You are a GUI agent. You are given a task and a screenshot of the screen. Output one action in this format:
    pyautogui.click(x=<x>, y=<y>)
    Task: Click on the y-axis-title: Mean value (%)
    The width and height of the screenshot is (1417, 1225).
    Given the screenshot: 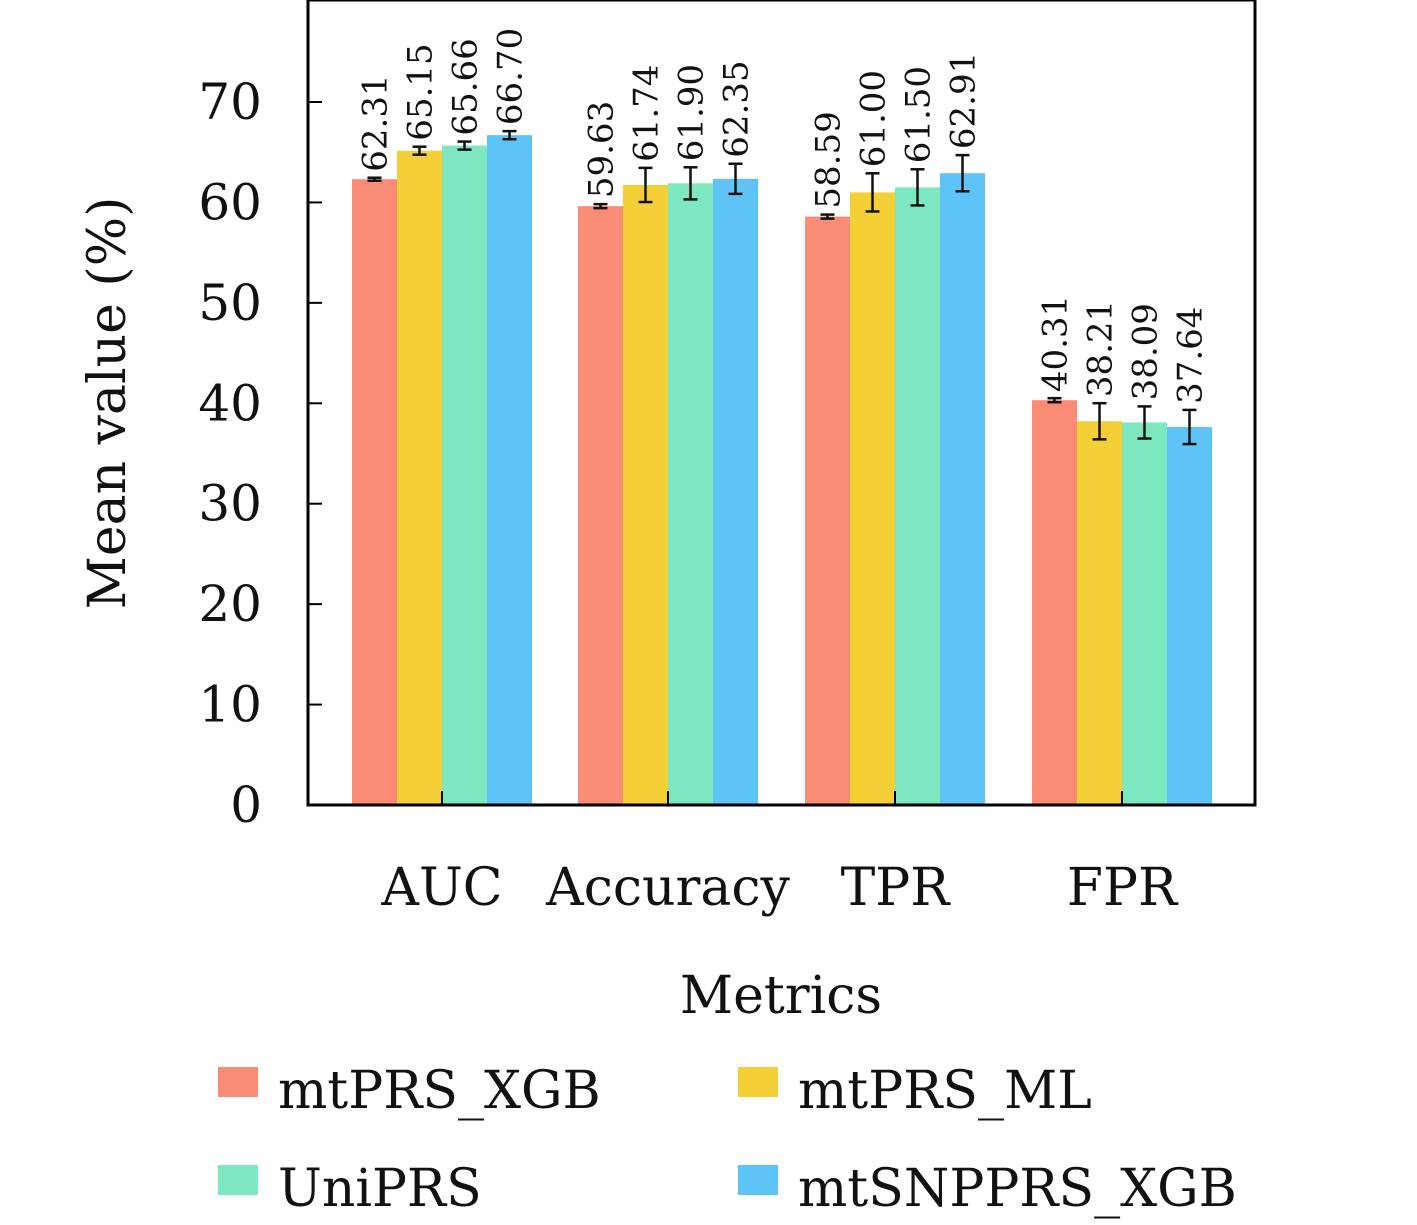 What is the action you would take?
    pyautogui.click(x=108, y=403)
    